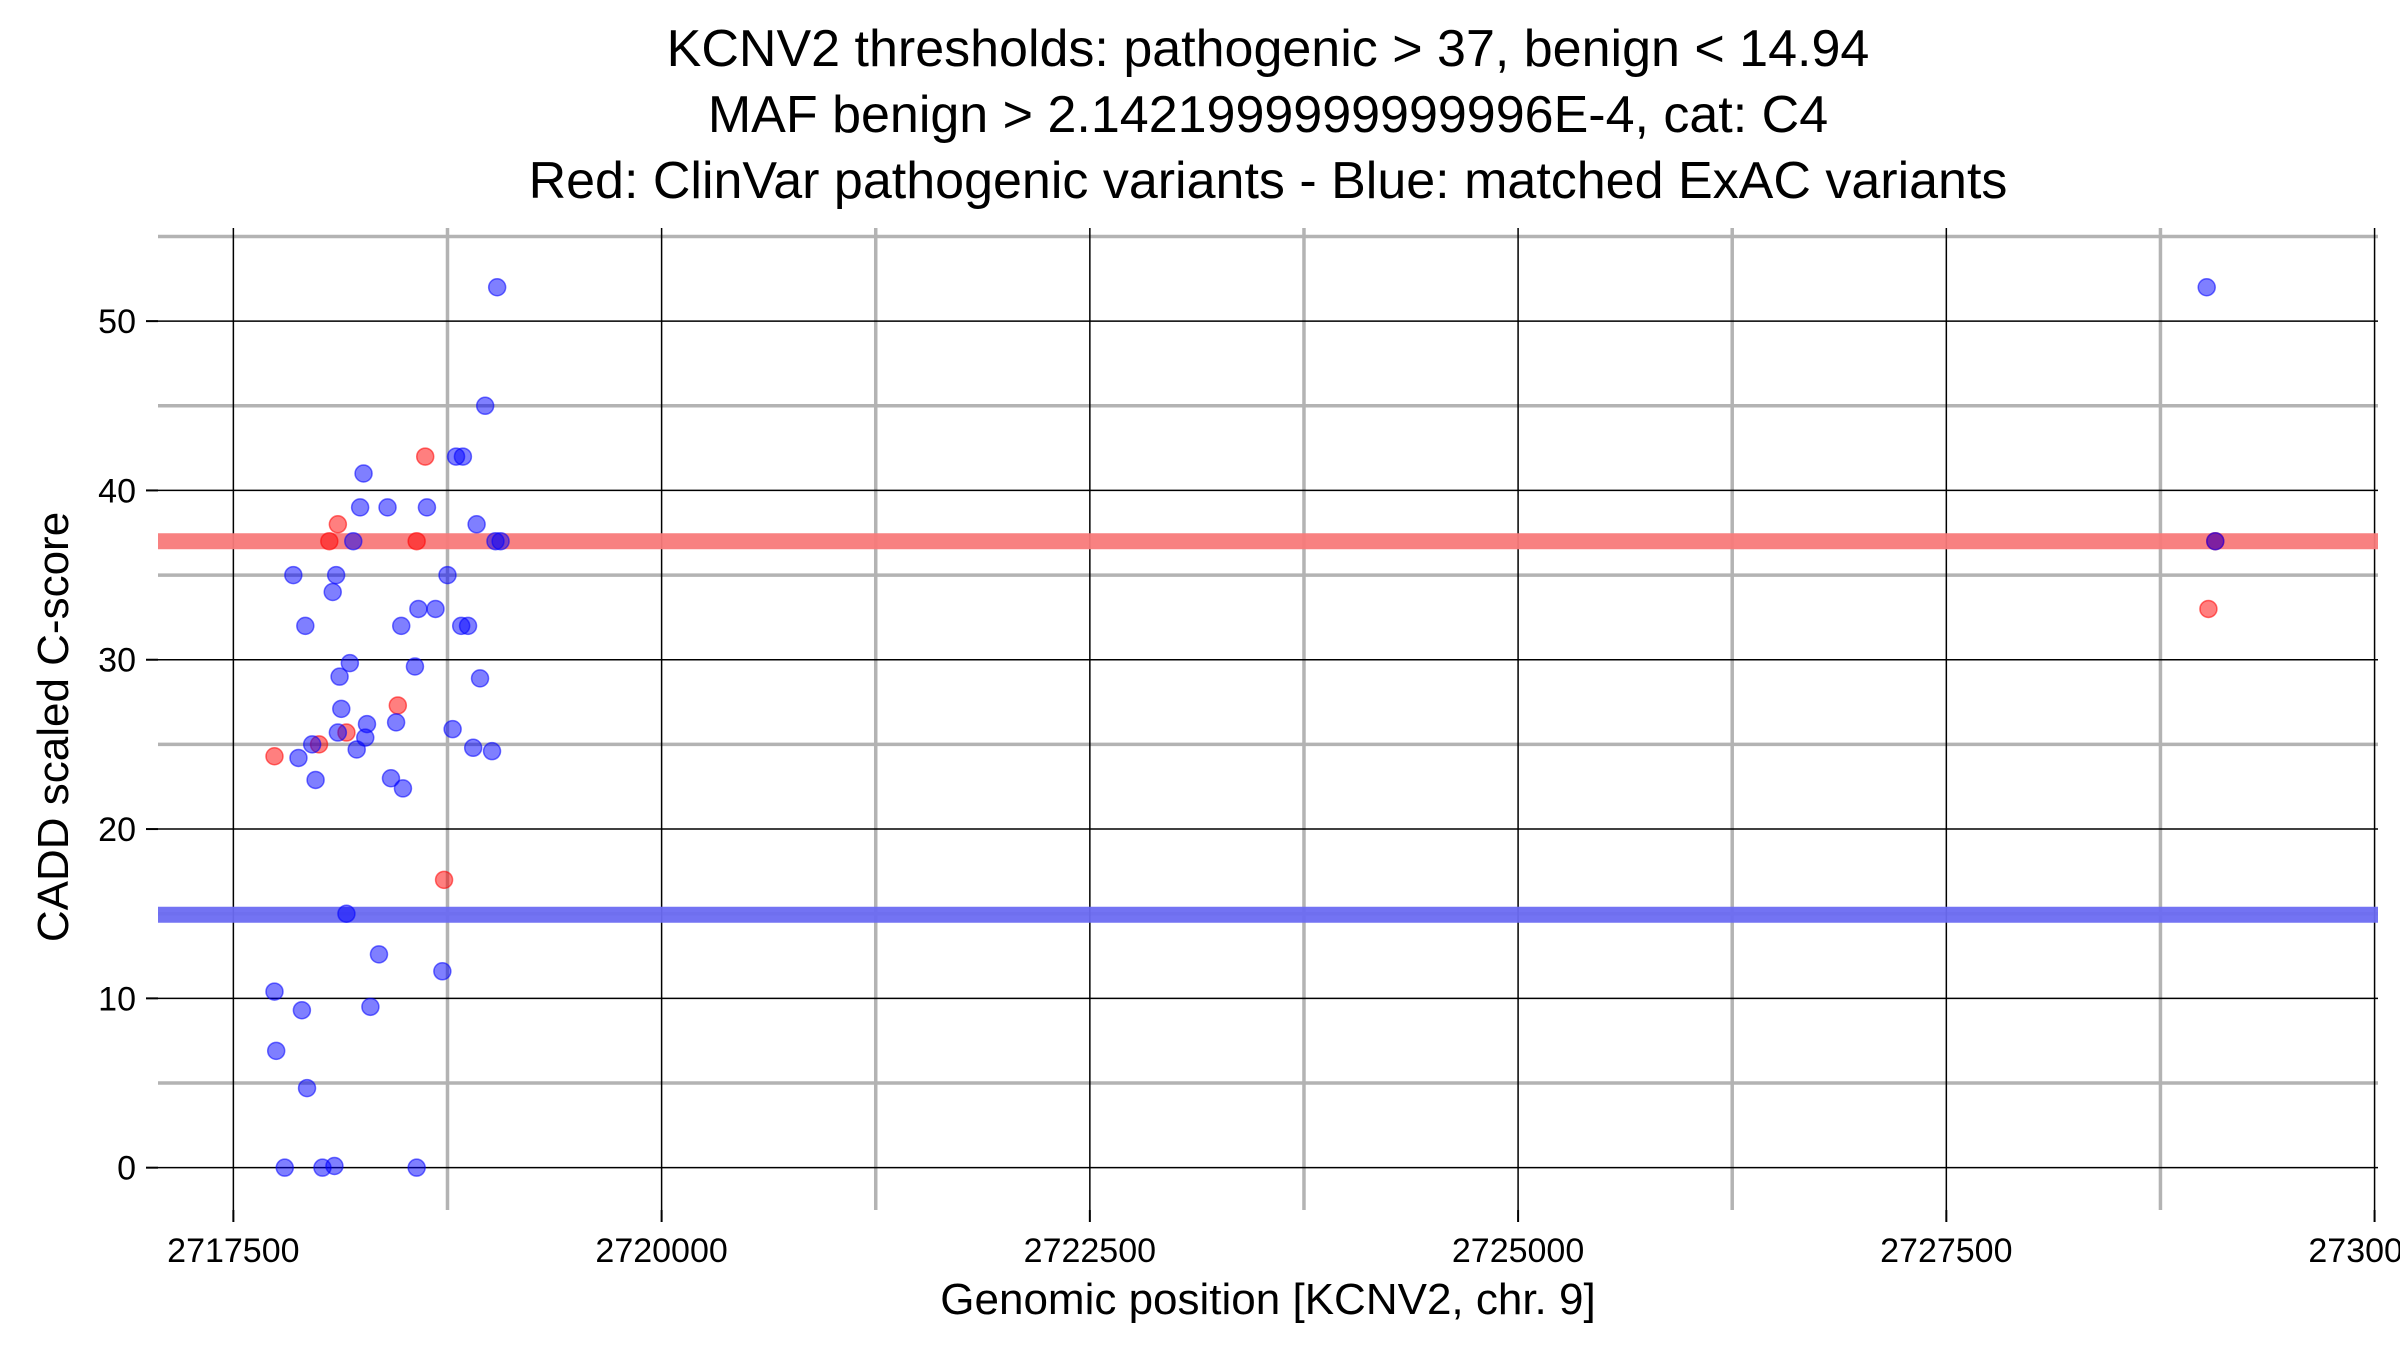 This screenshot has width=2400, height=1350. Describe the element at coordinates (117, 491) in the screenshot. I see `y-tick-label: 40` at that location.